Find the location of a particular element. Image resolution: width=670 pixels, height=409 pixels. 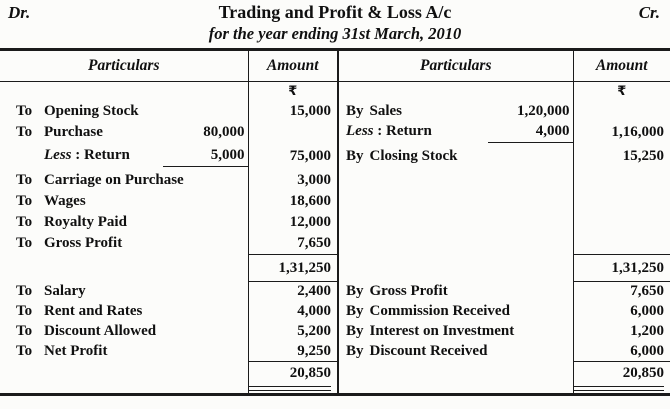

entry-line: To Discount Allowed is located at coordinates (124, 331).